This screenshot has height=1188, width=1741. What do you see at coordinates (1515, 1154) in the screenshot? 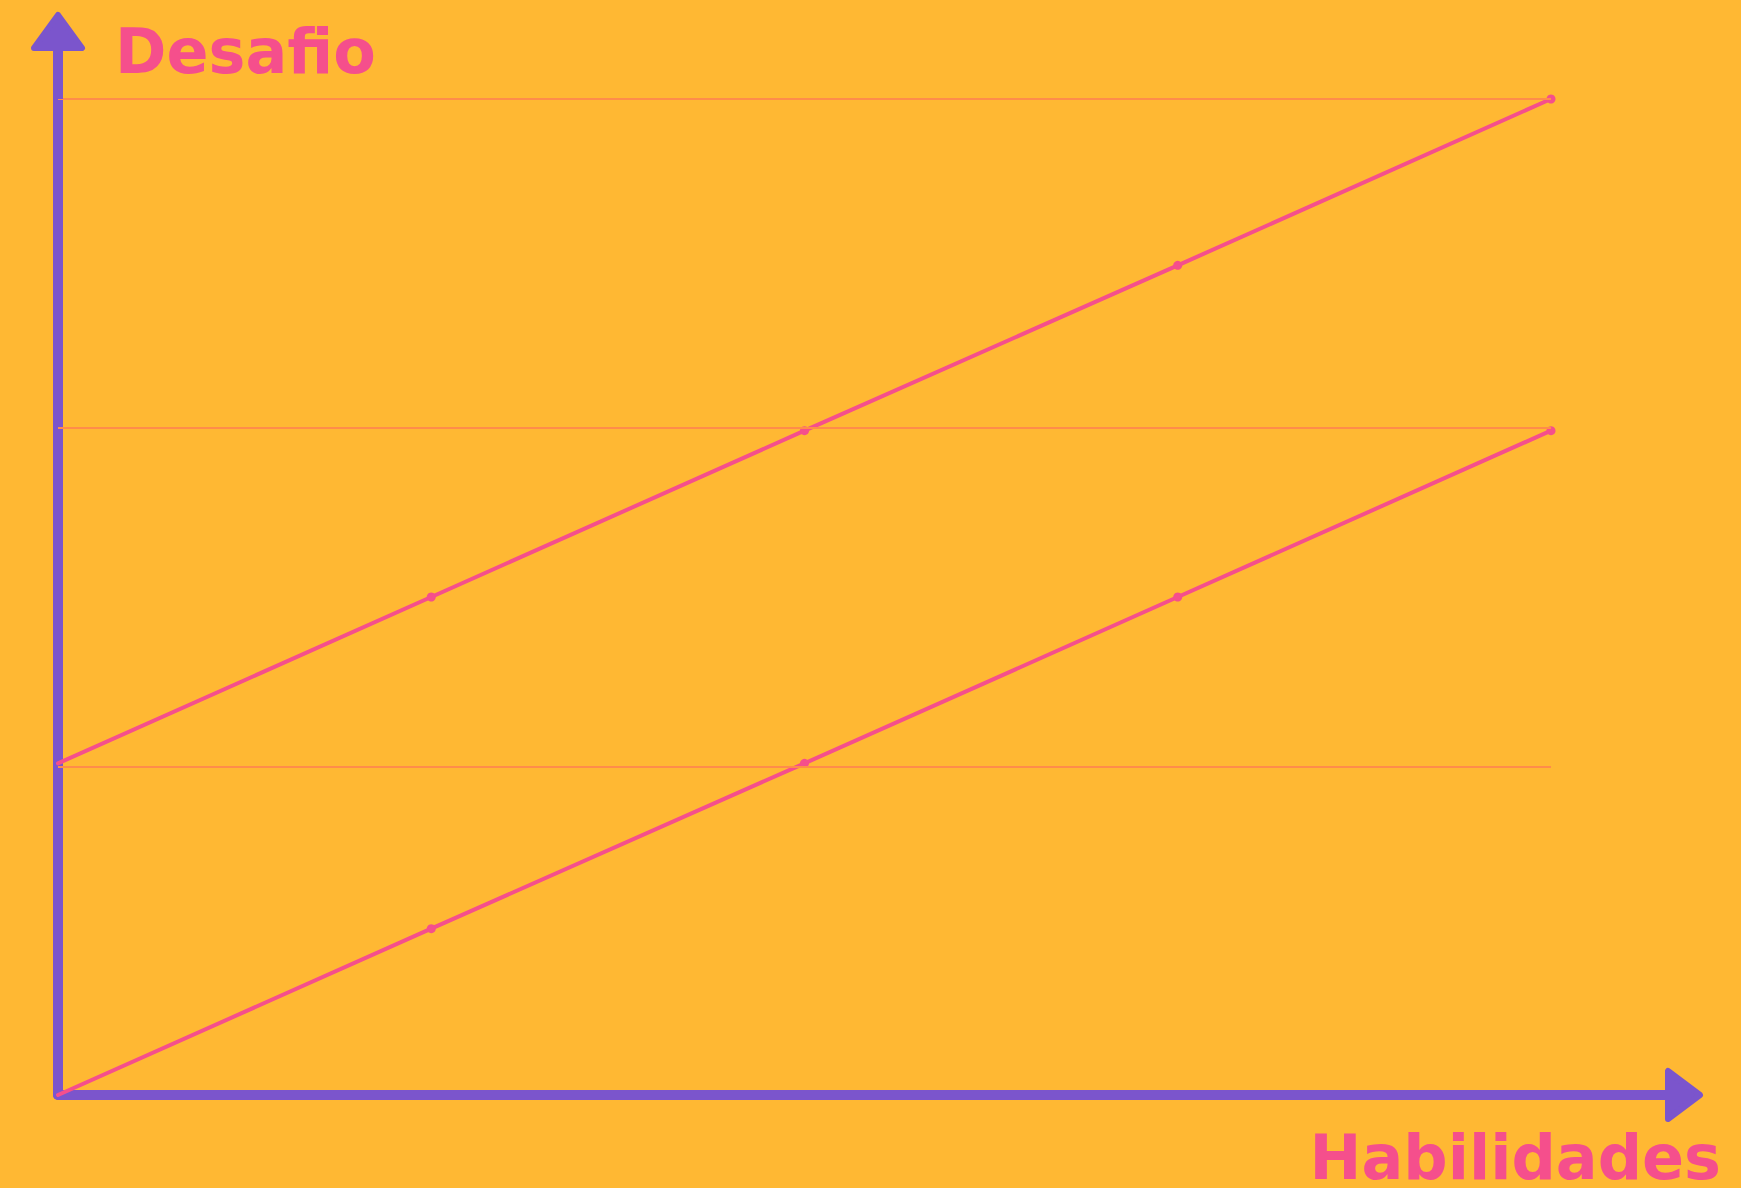
I see `x-axis-title: Habilidades` at bounding box center [1515, 1154].